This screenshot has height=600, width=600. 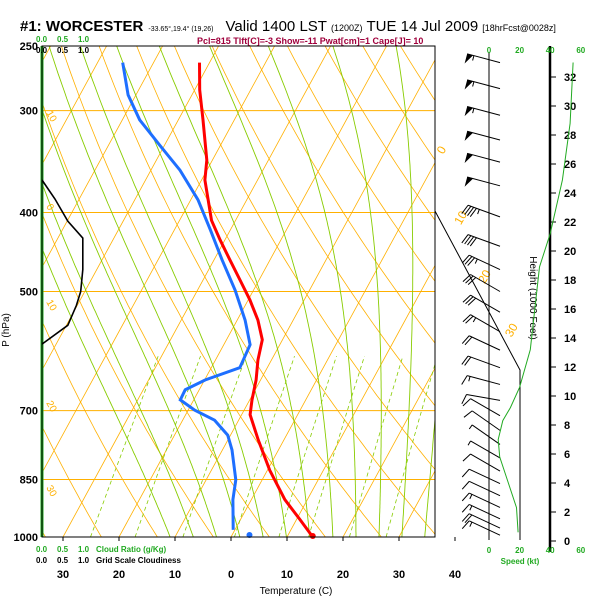 What do you see at coordinates (175, 575) in the screenshot?
I see `temp-tick-label: 10` at bounding box center [175, 575].